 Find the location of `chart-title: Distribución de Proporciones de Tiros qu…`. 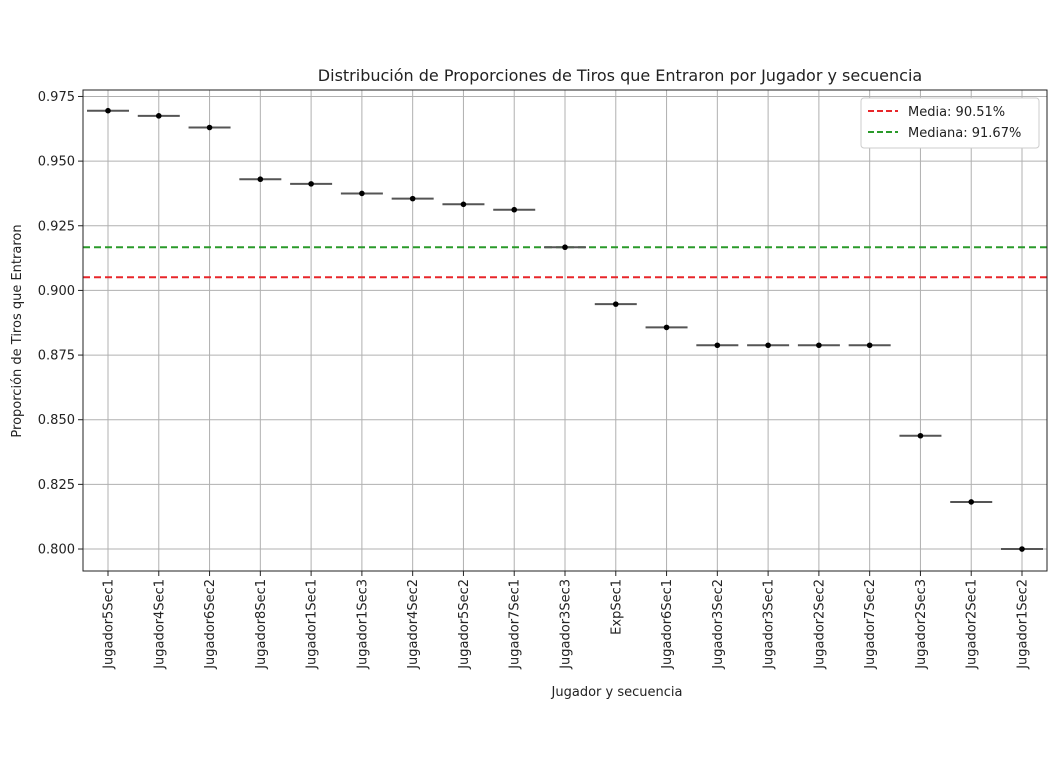

chart-title: Distribución de Proporciones de Tiros qu… is located at coordinates (620, 75).